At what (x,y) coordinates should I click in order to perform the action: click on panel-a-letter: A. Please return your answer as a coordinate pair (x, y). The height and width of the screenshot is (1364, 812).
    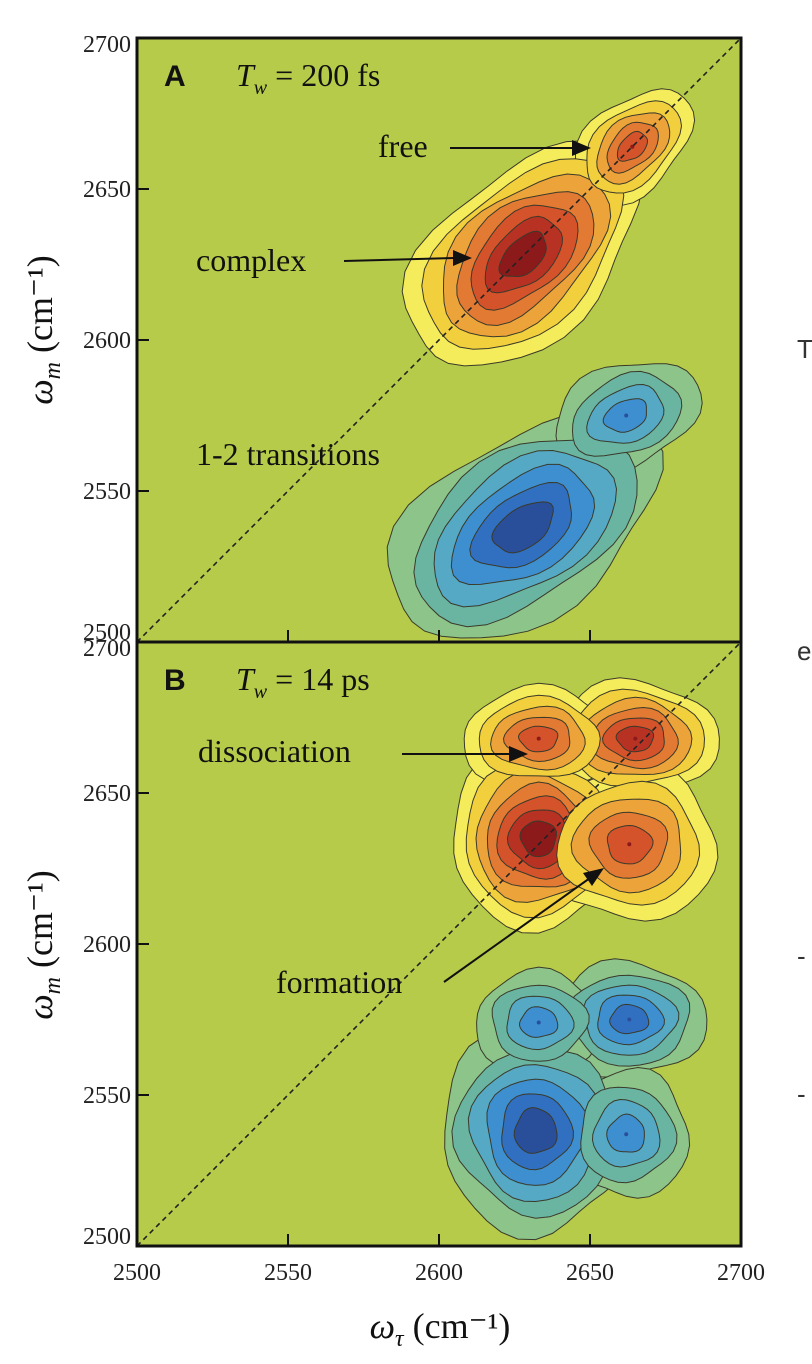
    Looking at the image, I should click on (175, 76).